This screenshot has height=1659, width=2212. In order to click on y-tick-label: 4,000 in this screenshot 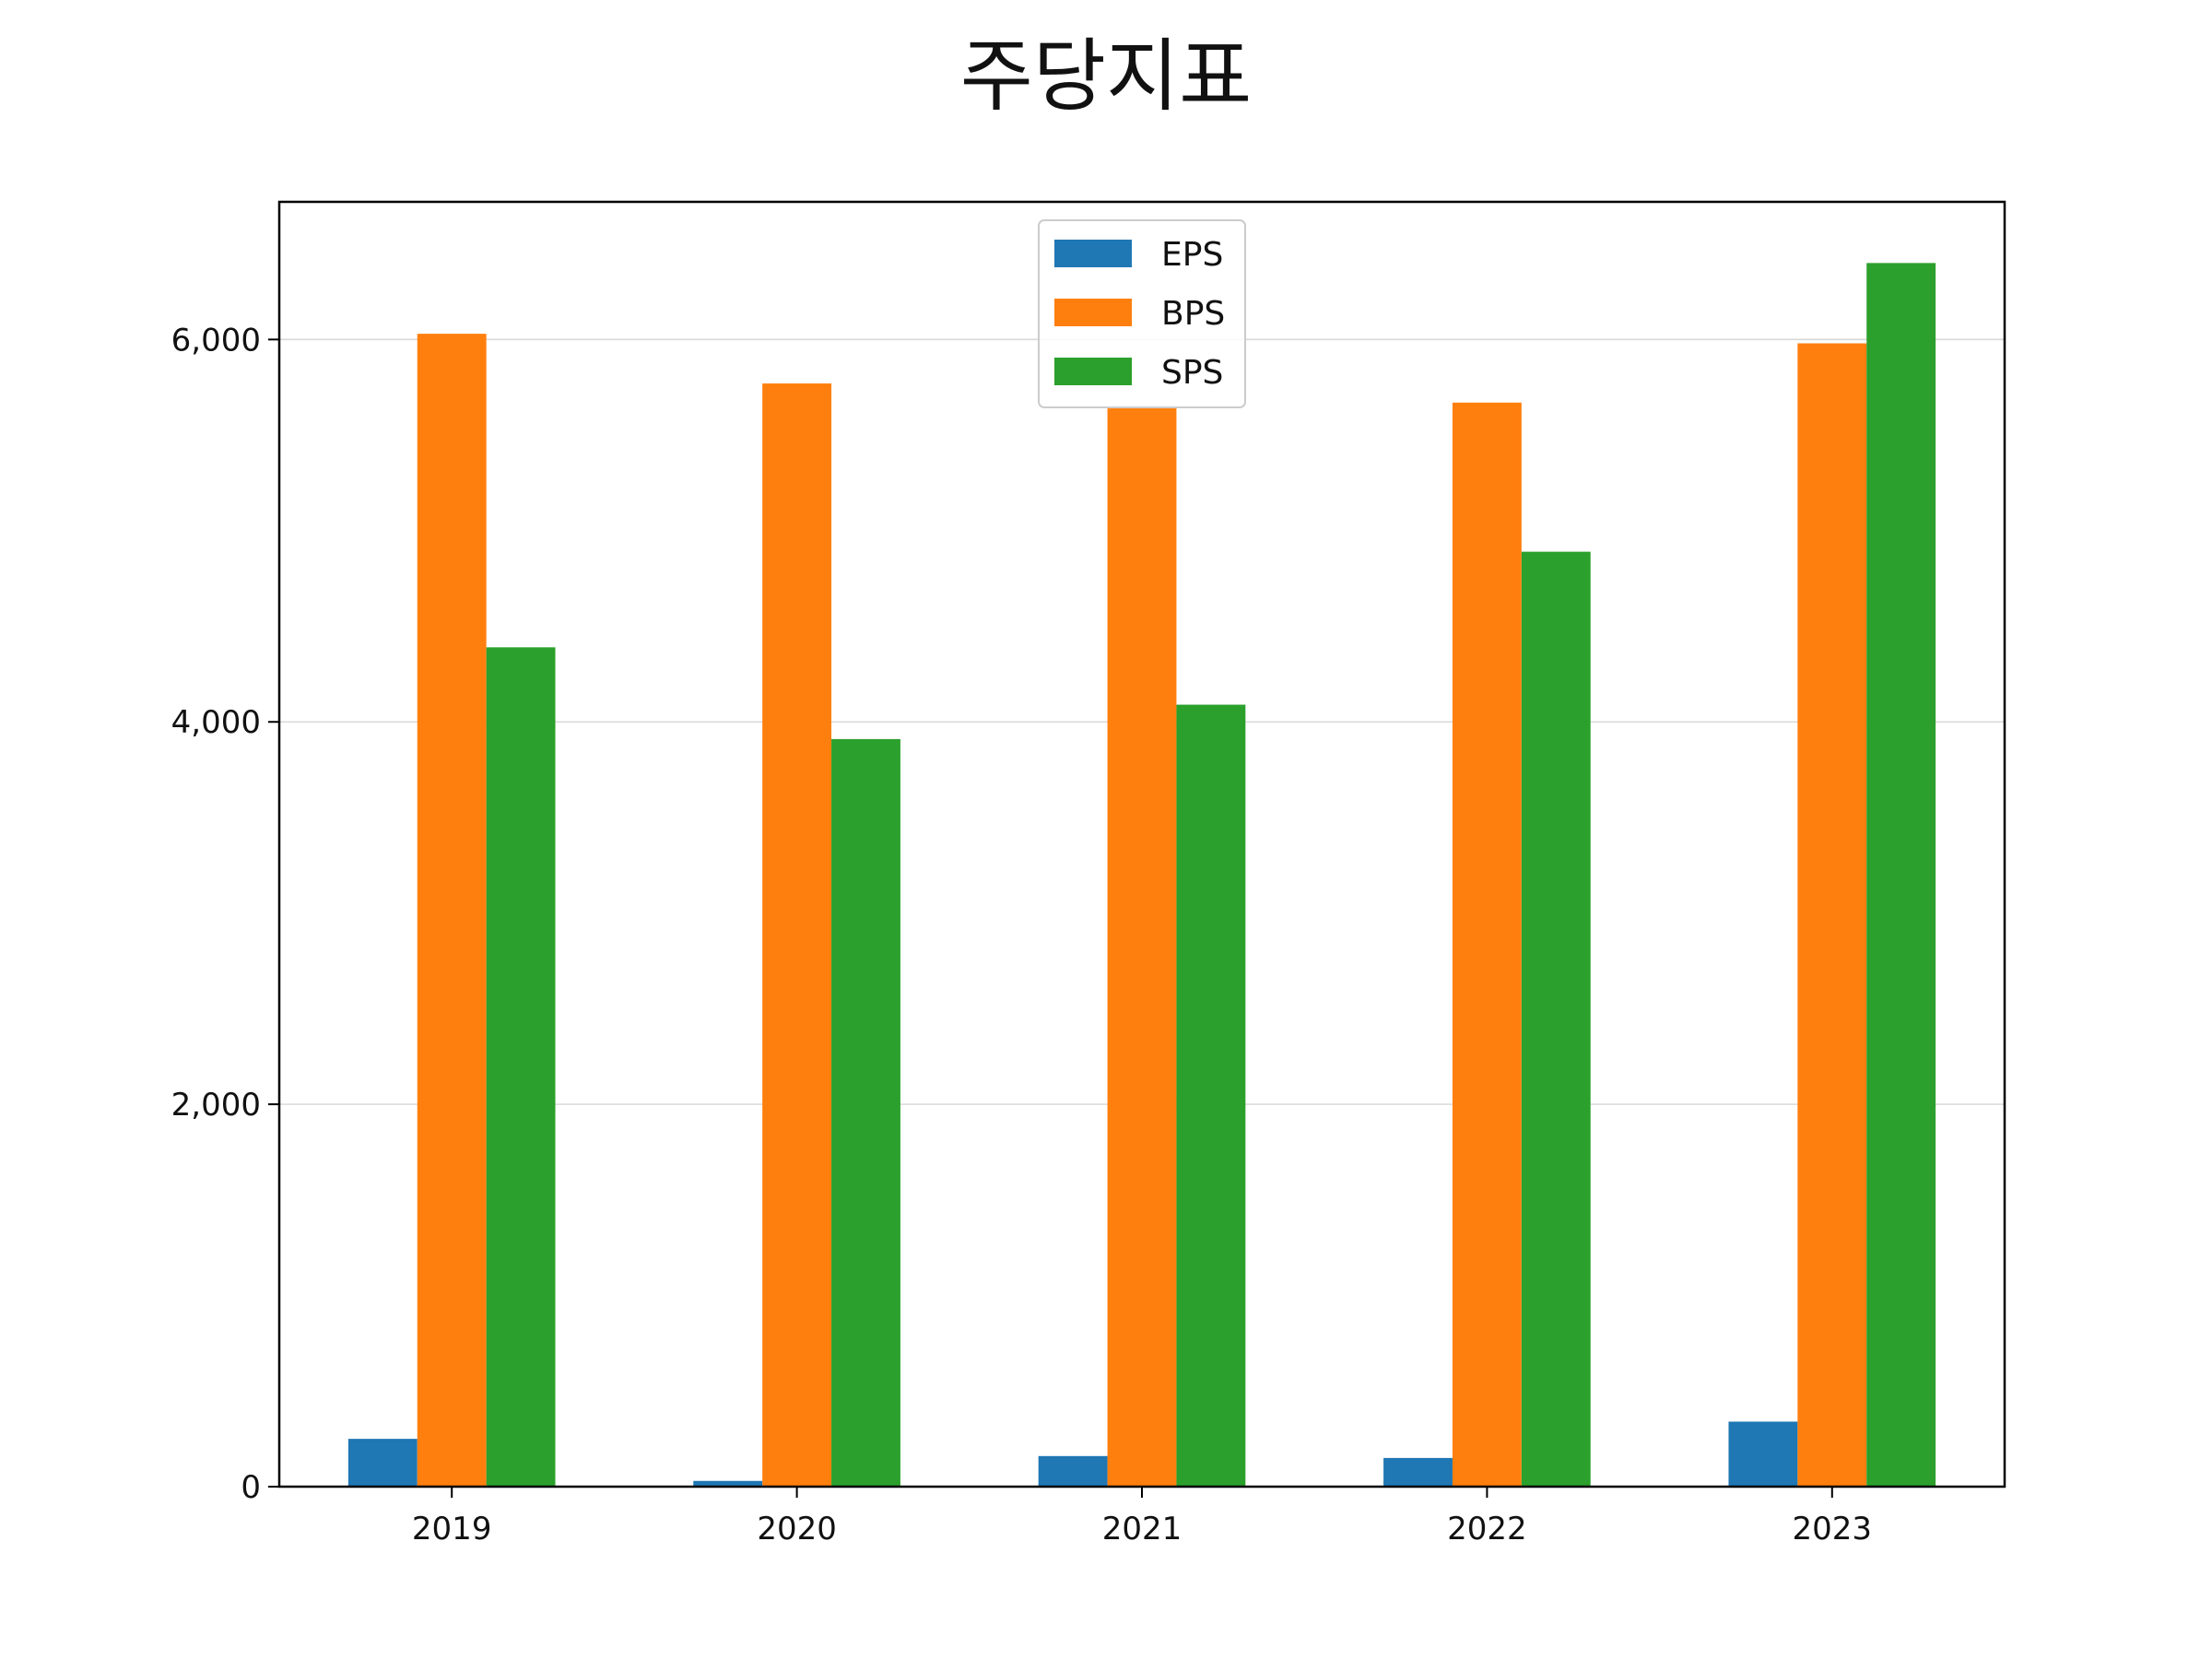, I will do `click(216, 722)`.